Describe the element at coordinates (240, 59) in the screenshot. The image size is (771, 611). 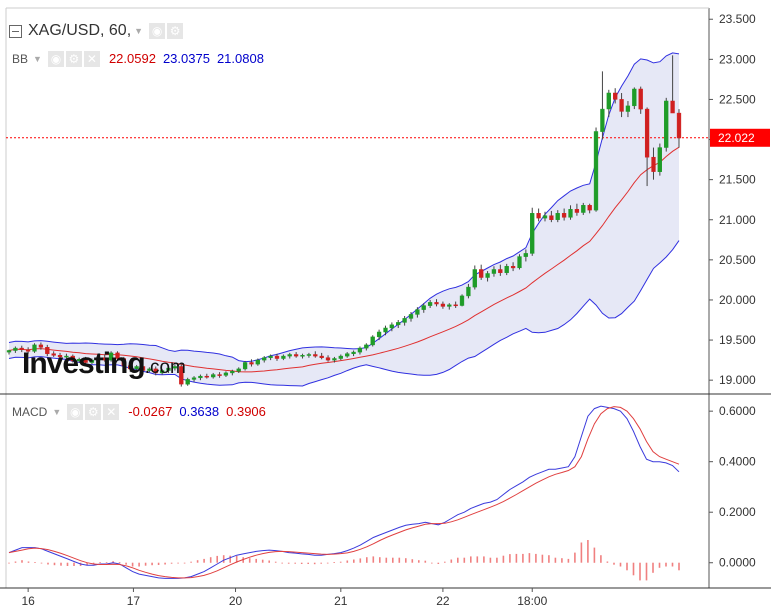
I see `bb-lower-value: 21.0808` at that location.